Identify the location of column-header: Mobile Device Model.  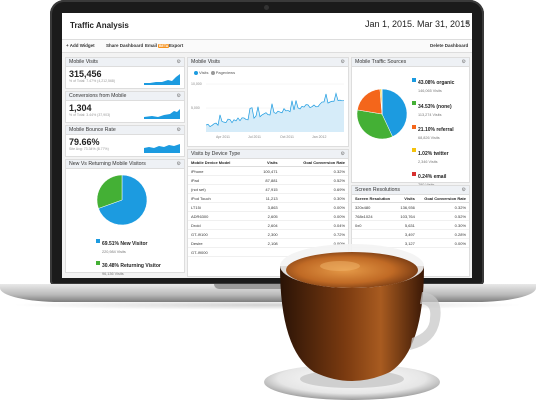
(220, 163).